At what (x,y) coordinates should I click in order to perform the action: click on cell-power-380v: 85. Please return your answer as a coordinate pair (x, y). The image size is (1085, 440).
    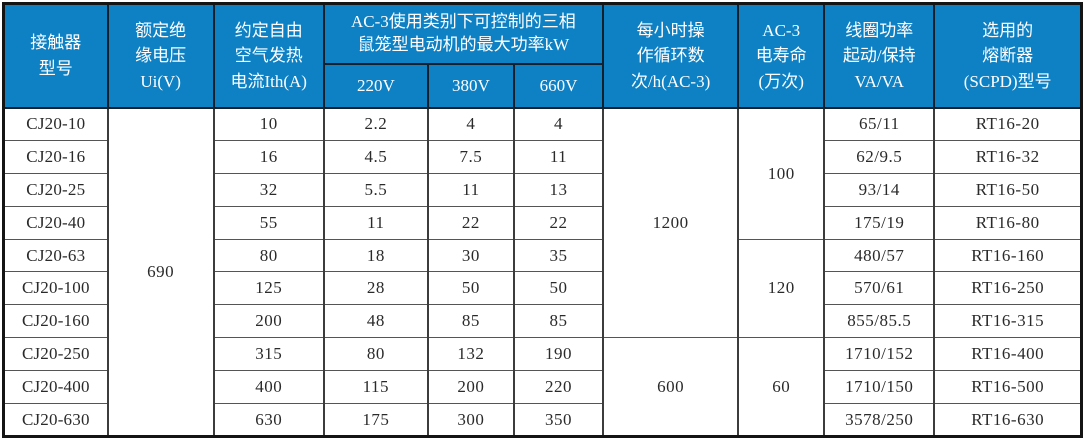
    Looking at the image, I should click on (470, 321).